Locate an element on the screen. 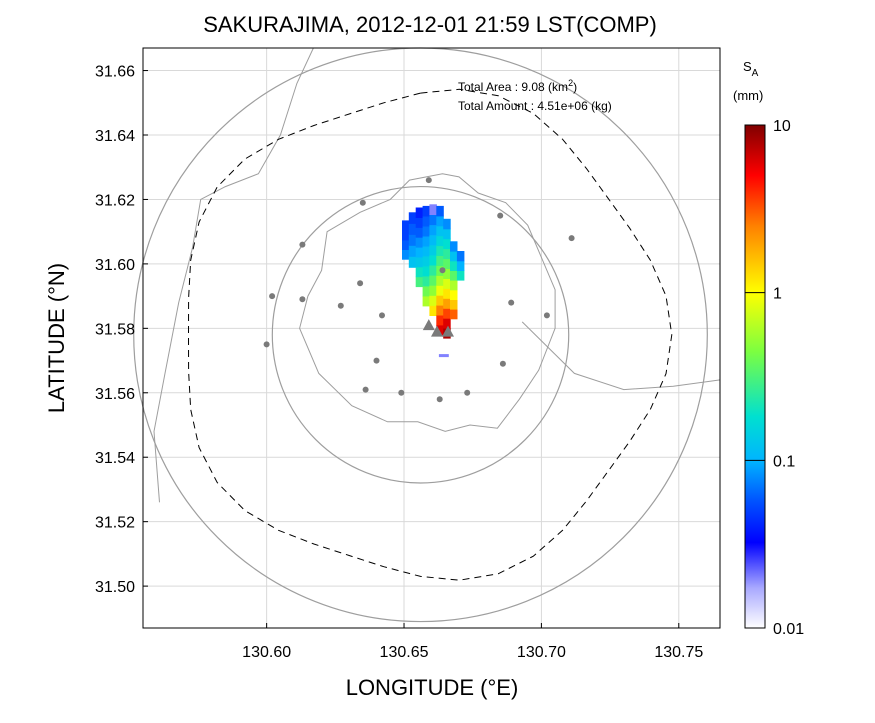 This screenshot has height=723, width=875. y-tick-label: 31.66 is located at coordinates (115, 72).